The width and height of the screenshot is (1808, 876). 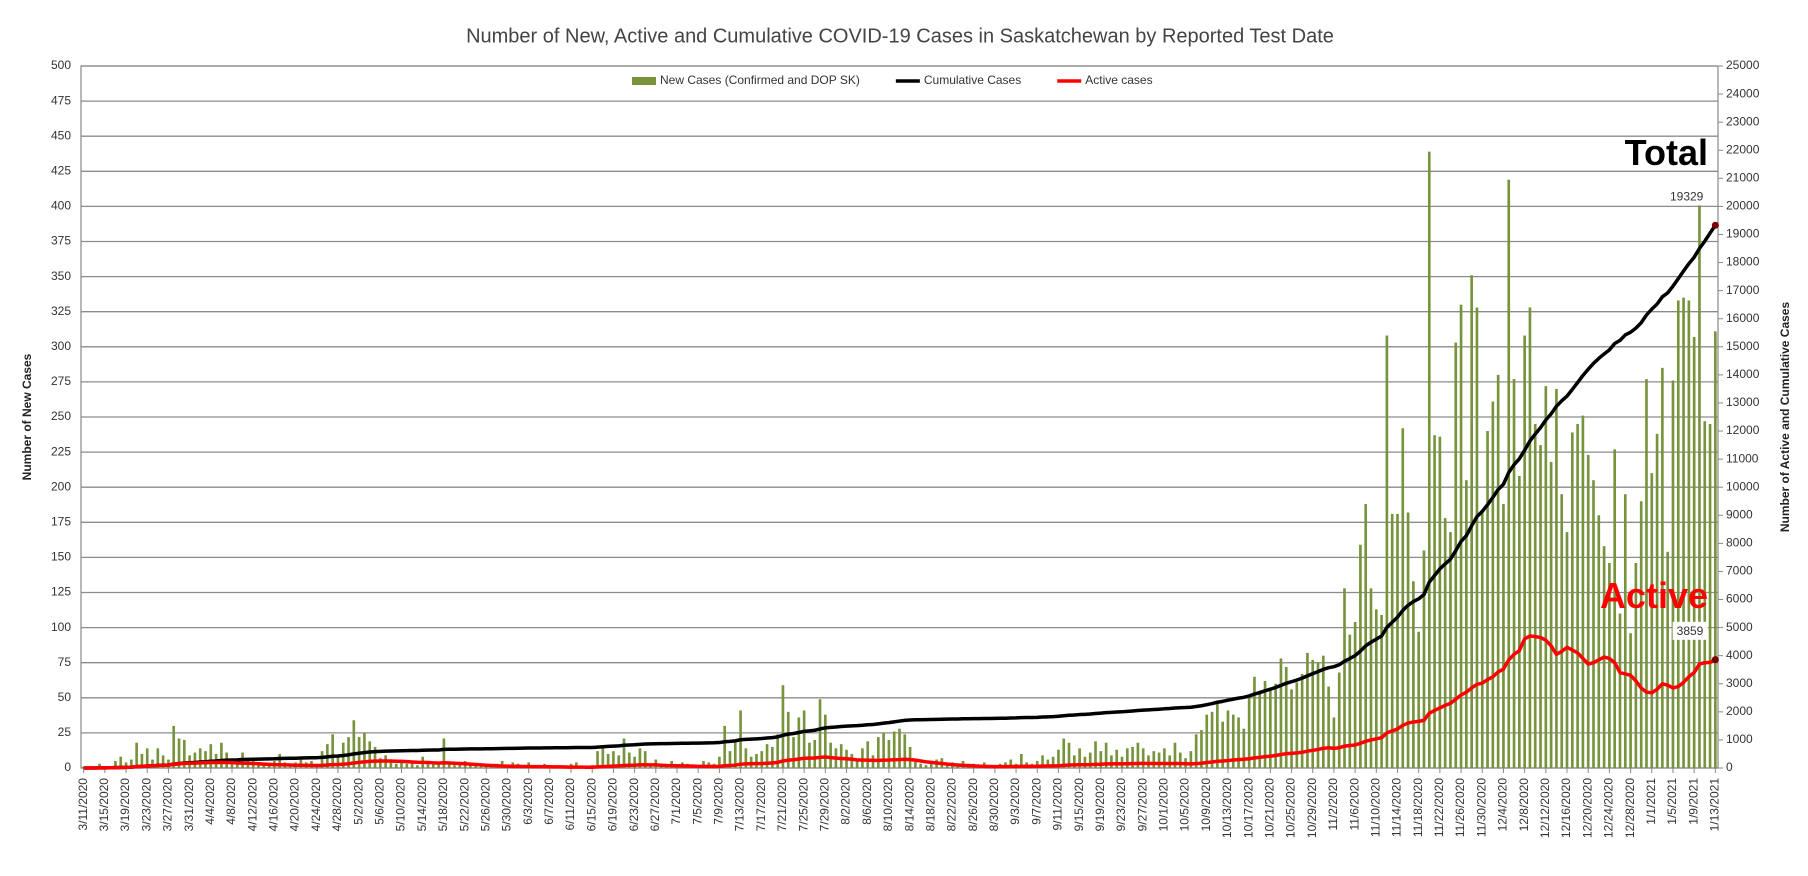 What do you see at coordinates (189, 805) in the screenshot?
I see `x-tick-label: 3/31/2020` at bounding box center [189, 805].